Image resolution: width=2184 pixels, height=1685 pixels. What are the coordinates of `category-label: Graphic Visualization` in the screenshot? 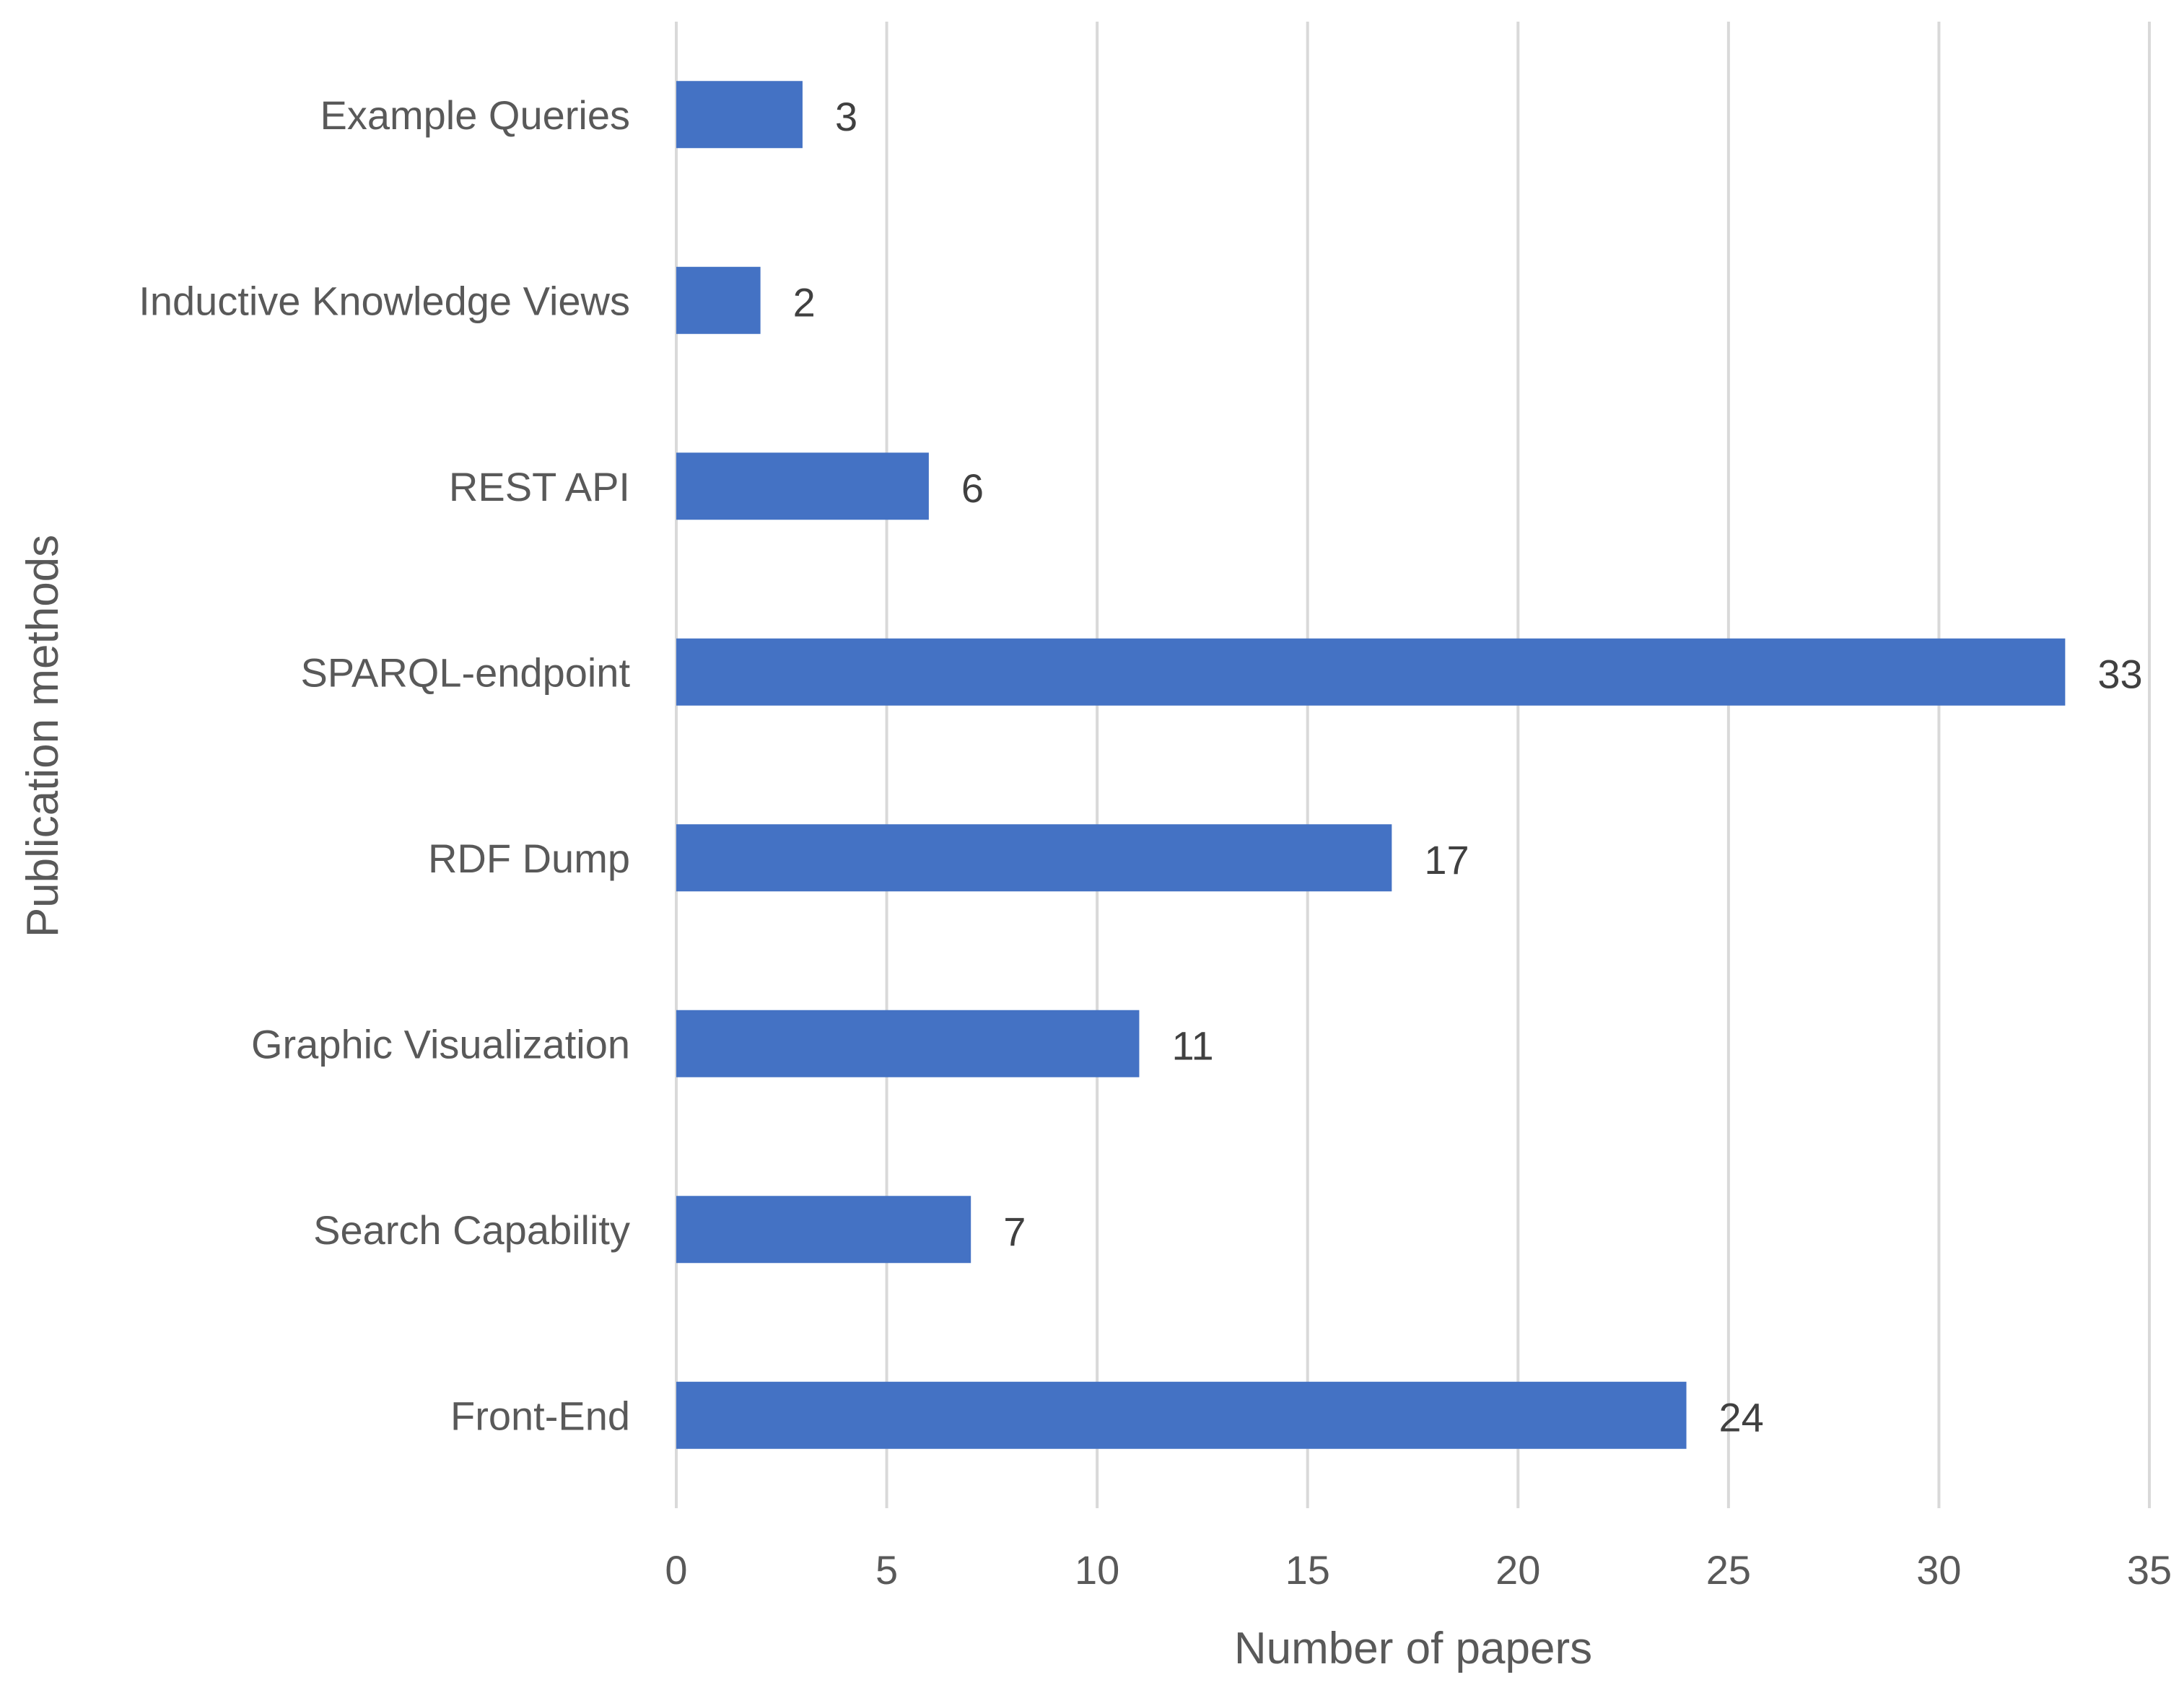 It's located at (440, 1044).